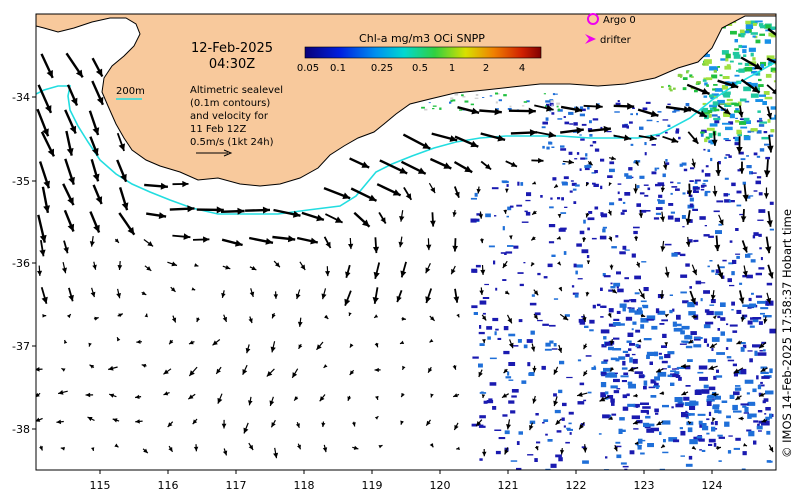 The width and height of the screenshot is (800, 500). I want to click on x-tick-label: 118, so click(304, 485).